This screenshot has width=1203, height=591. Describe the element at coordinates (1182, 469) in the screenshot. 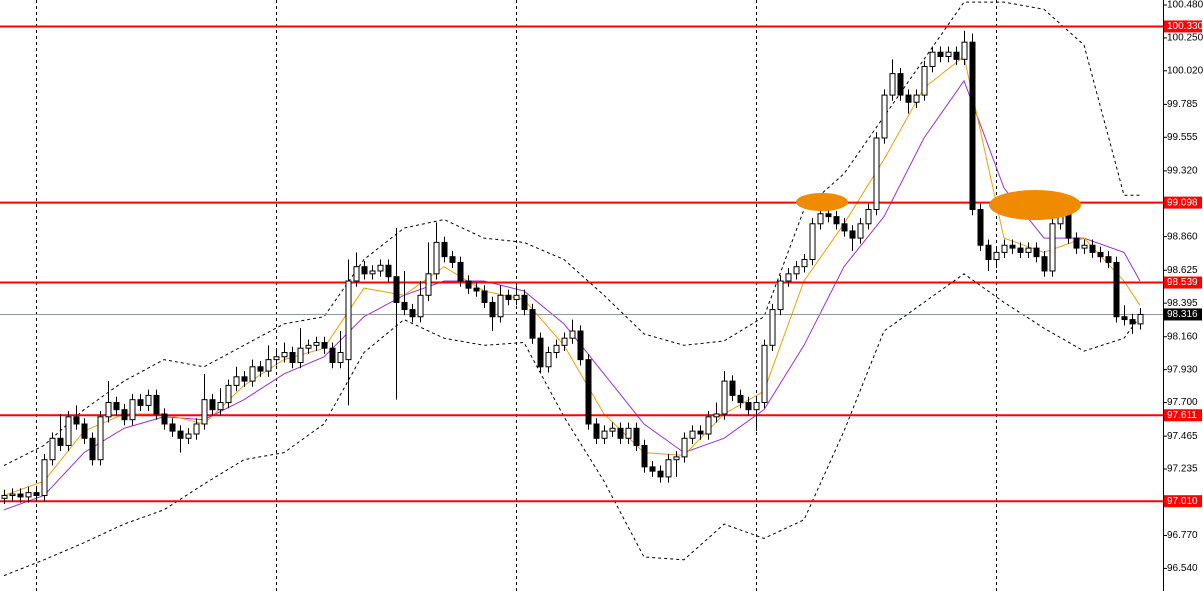

I see `y-tick-label: 97.235` at that location.